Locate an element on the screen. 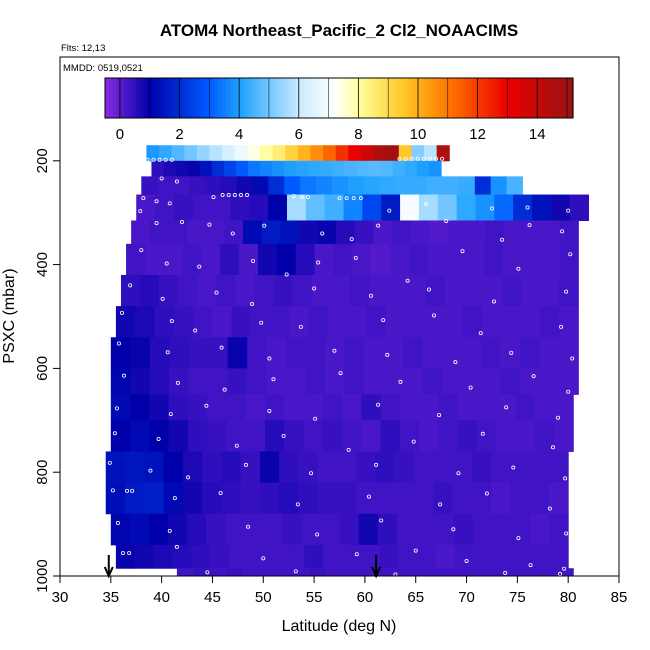  colorbar-tick-label: 0 is located at coordinates (120, 134).